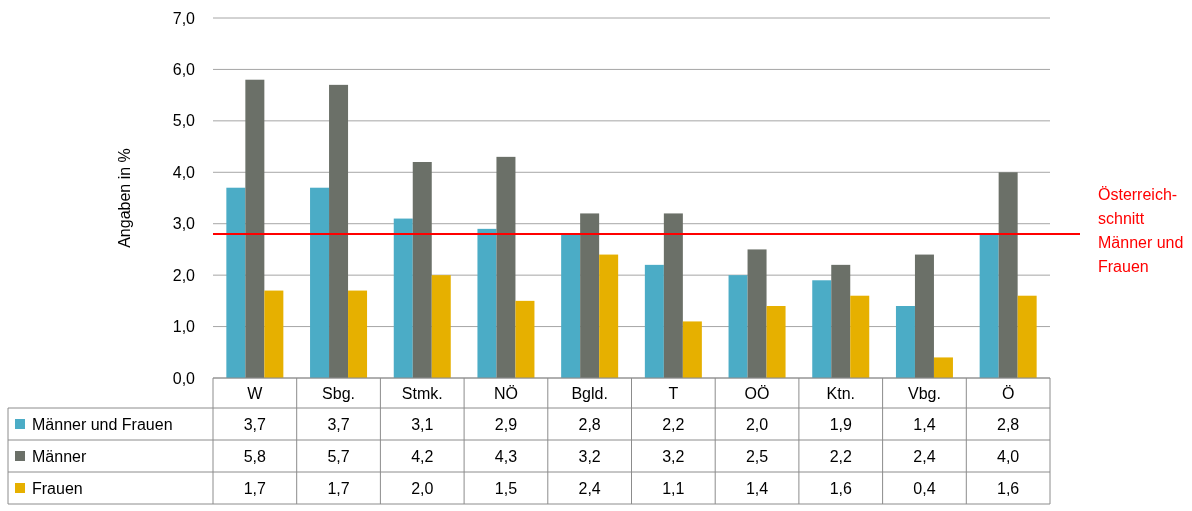  Describe the element at coordinates (184, 18) in the screenshot. I see `y-tick-label: 7,0` at that location.